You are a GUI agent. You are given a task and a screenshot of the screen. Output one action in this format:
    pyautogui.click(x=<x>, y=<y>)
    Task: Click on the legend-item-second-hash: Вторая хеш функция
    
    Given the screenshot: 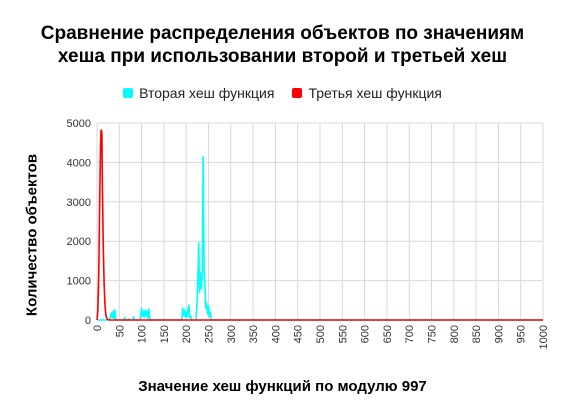 What is the action you would take?
    pyautogui.click(x=198, y=93)
    